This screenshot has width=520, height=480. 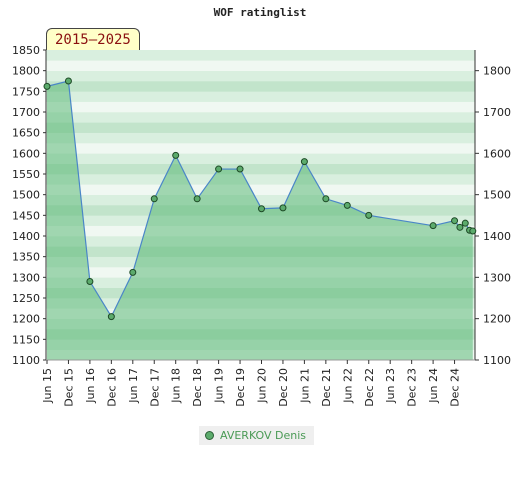 What do you see at coordinates (26, 195) in the screenshot?
I see `y-tick-label-left: 1500` at bounding box center [26, 195].